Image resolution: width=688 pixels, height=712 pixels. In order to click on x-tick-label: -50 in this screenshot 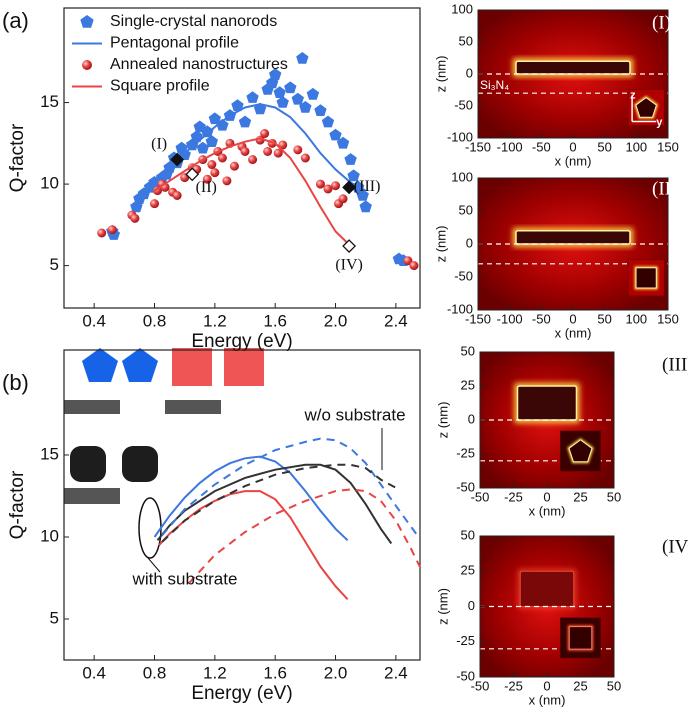, I will do `click(541, 318)`.